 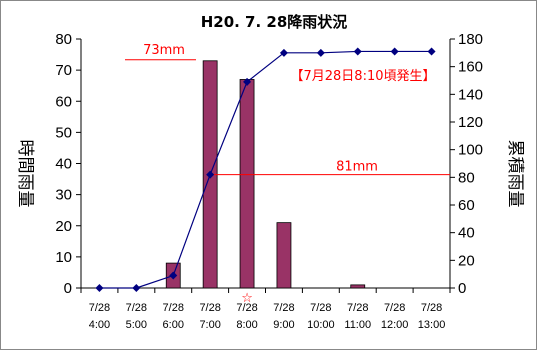 What do you see at coordinates (63, 164) in the screenshot?
I see `left-tick-label: 40` at bounding box center [63, 164].